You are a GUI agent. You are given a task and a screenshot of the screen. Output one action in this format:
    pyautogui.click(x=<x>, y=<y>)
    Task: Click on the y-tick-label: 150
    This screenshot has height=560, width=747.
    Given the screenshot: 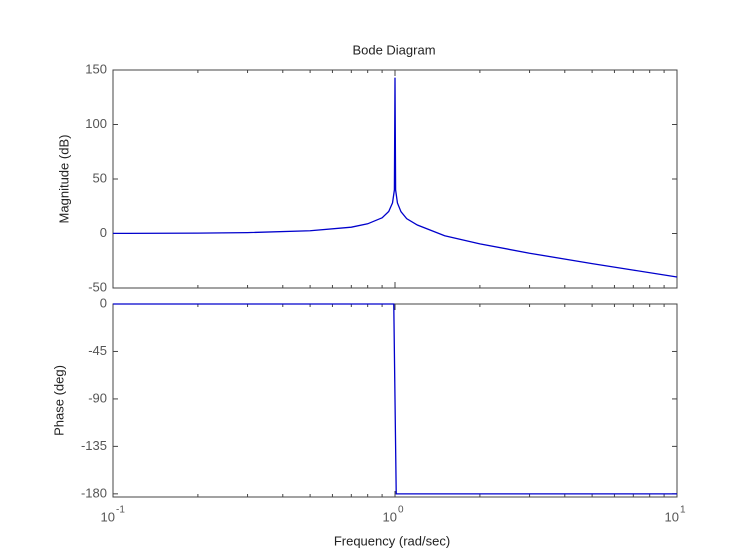 What is the action you would take?
    pyautogui.click(x=96, y=68)
    